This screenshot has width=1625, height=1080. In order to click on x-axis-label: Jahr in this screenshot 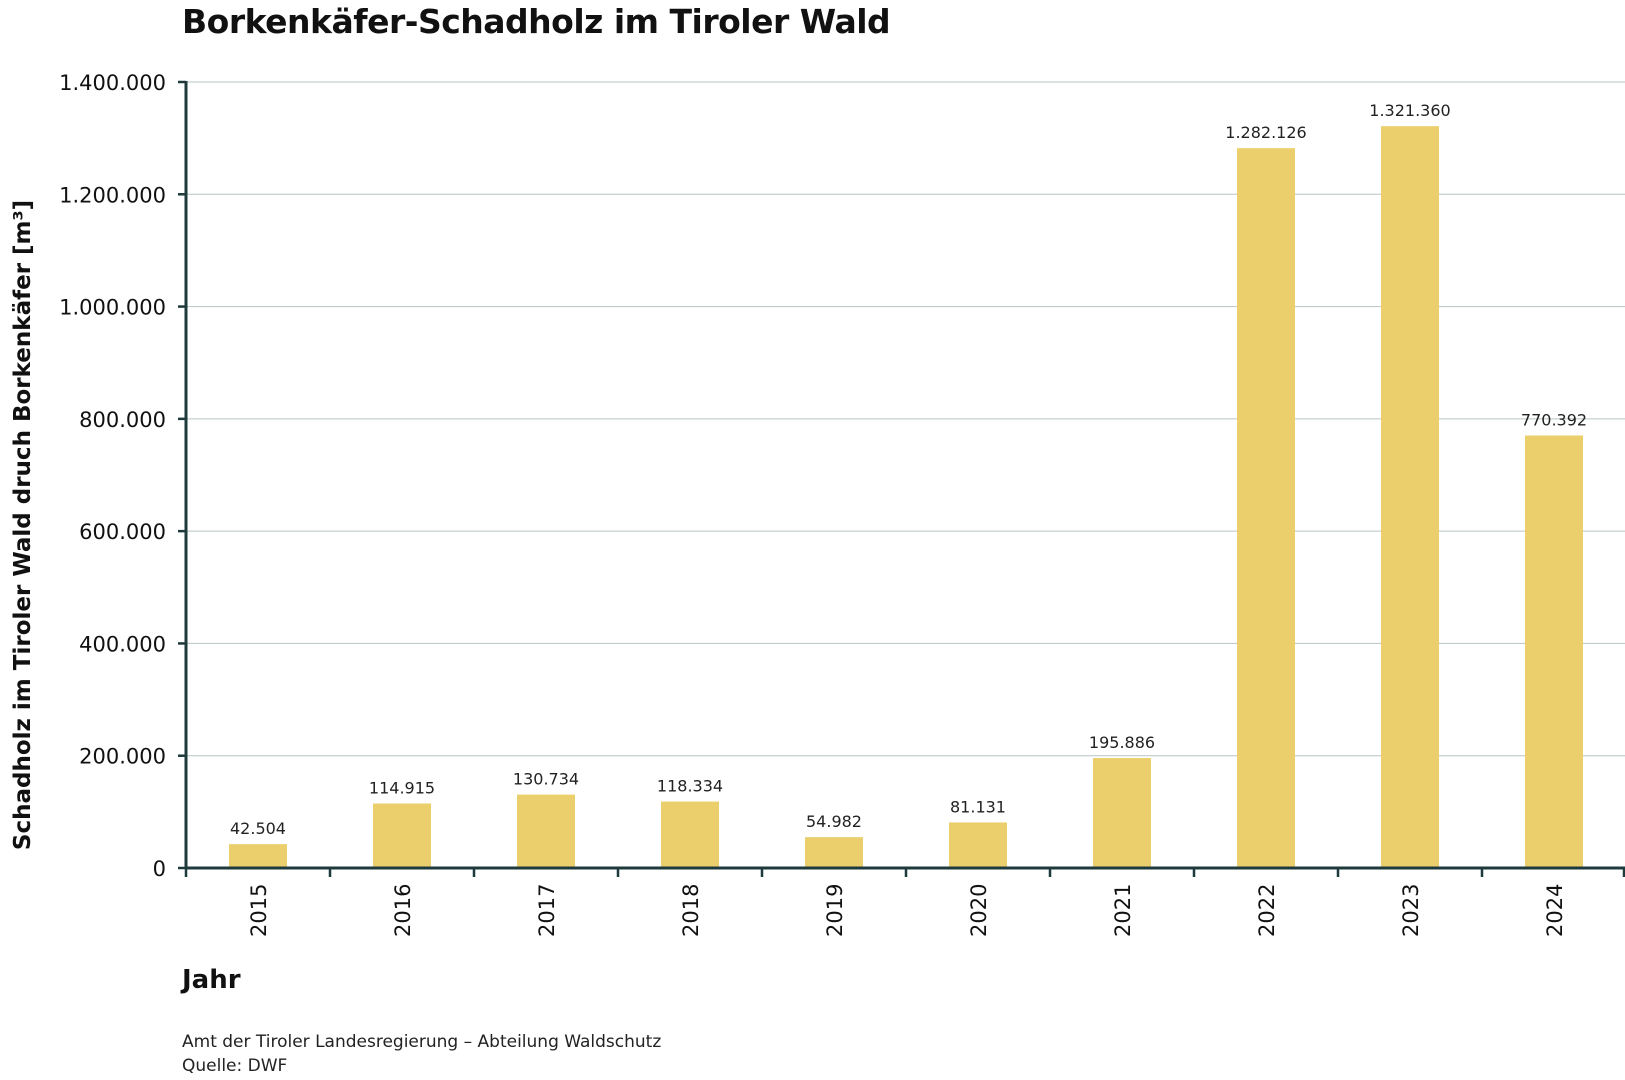, I will do `click(210, 980)`.